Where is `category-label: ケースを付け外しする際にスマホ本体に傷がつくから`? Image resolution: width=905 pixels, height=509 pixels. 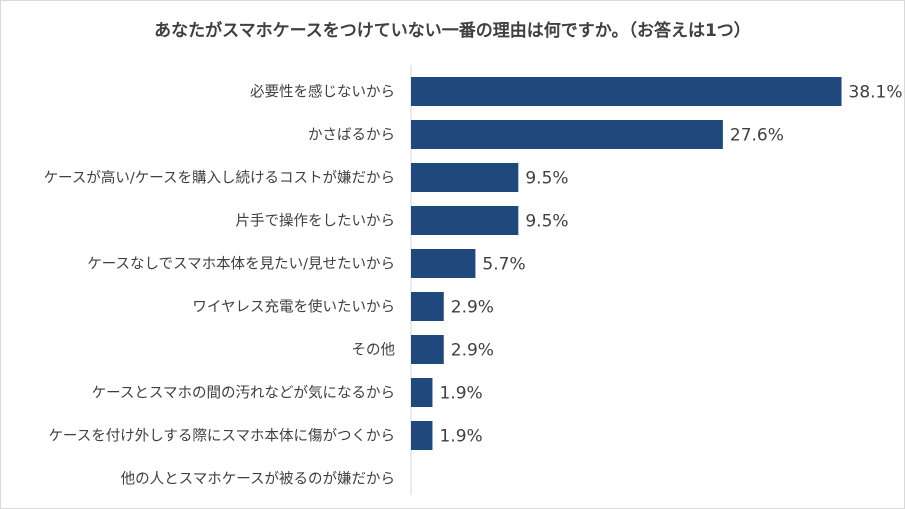 category-label: ケースを付け外しする際にスマホ本体に傷がつくから is located at coordinates (221, 436).